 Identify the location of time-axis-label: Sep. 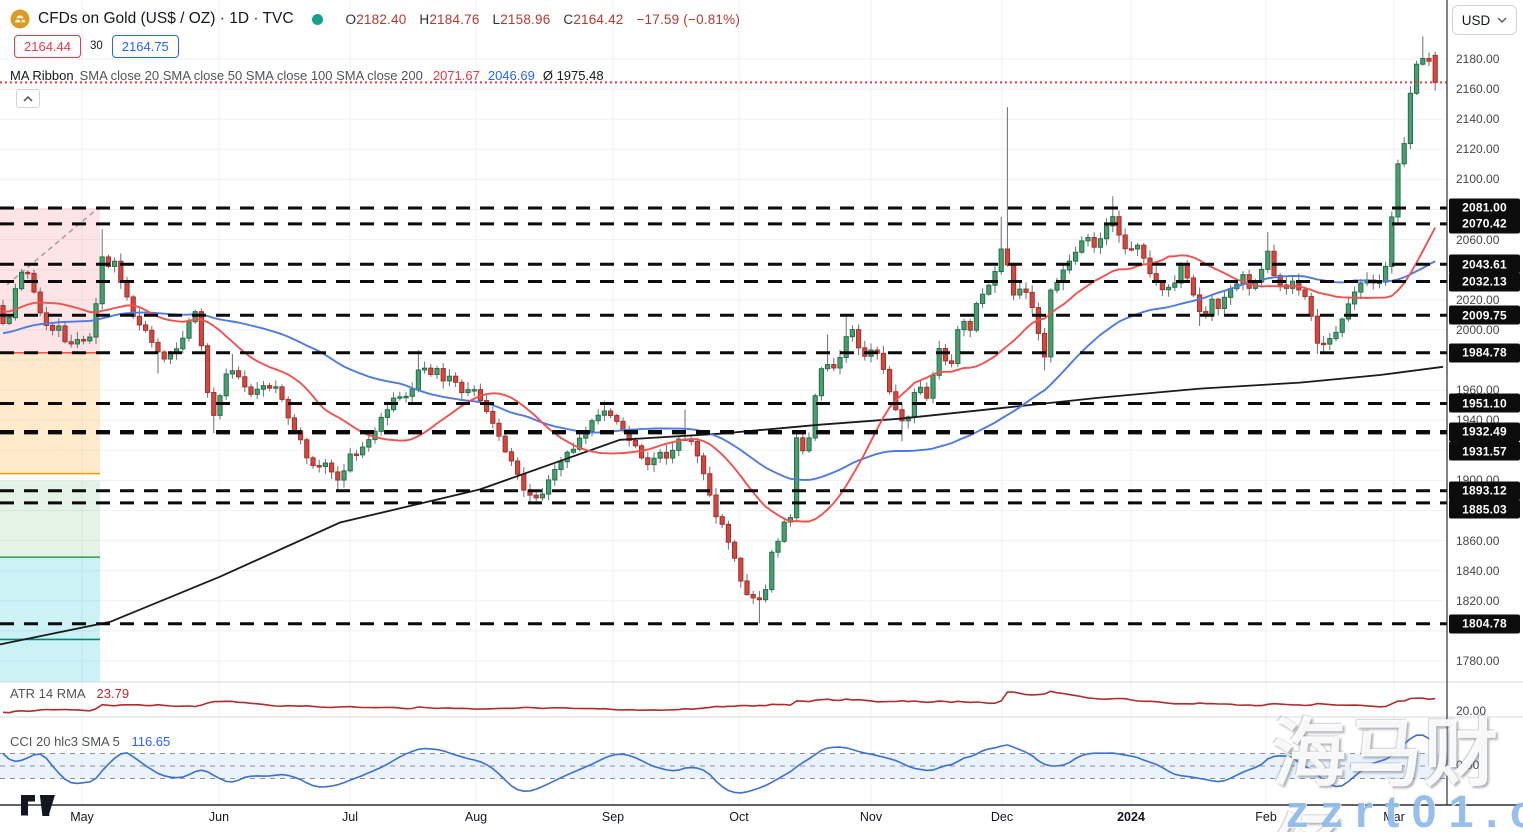
(613, 817).